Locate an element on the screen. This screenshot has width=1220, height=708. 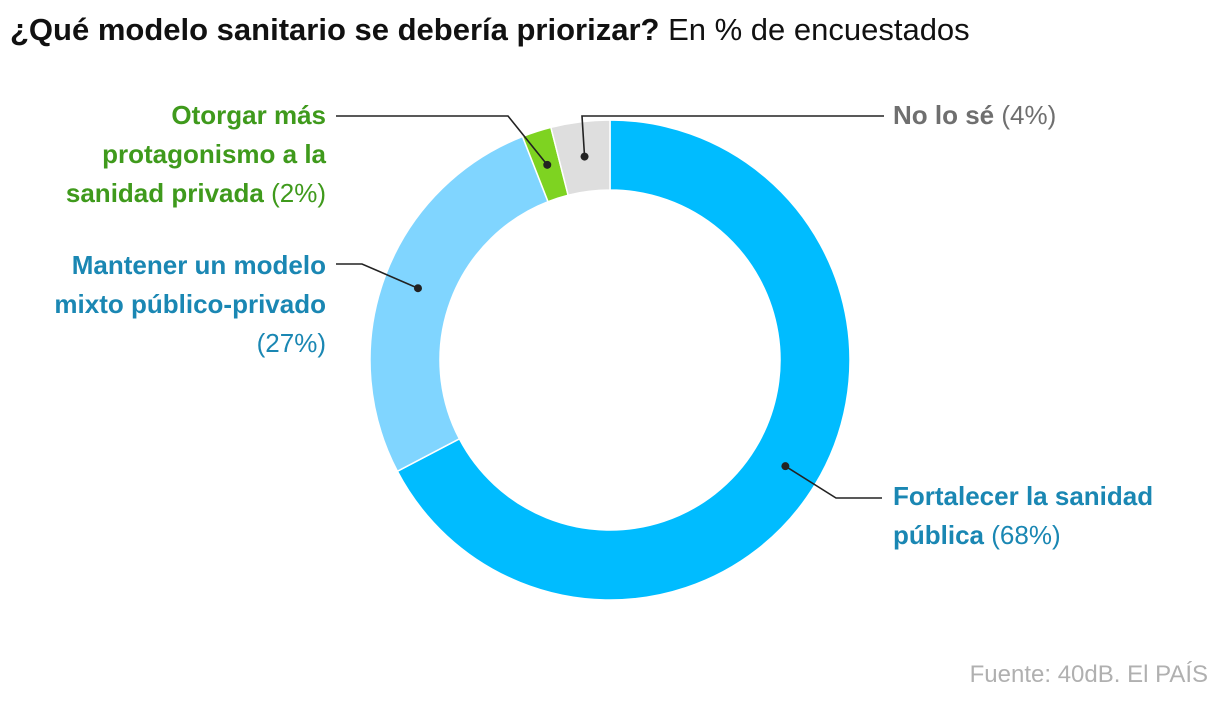
label-line: pública is located at coordinates (939, 535).